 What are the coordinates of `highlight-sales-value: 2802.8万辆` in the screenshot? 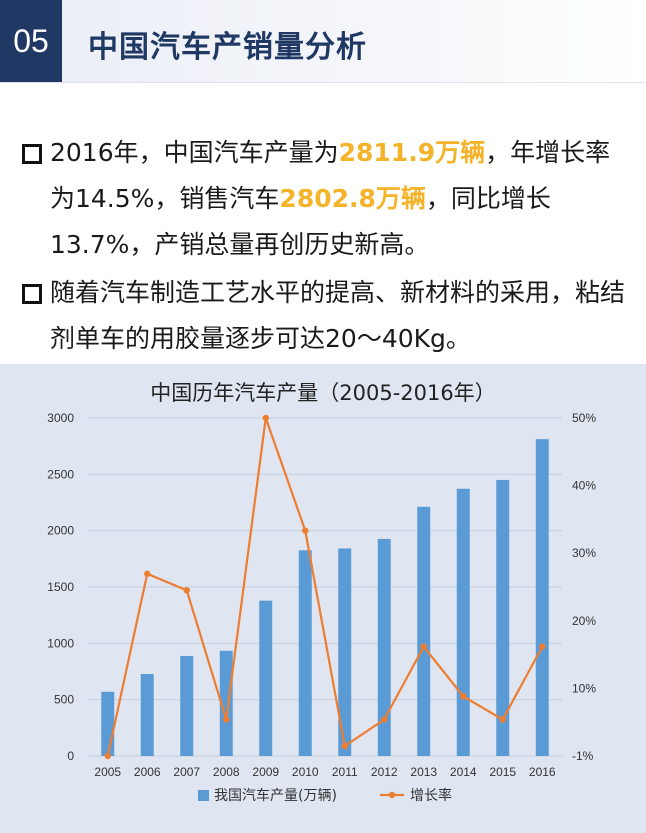 It's located at (352, 198).